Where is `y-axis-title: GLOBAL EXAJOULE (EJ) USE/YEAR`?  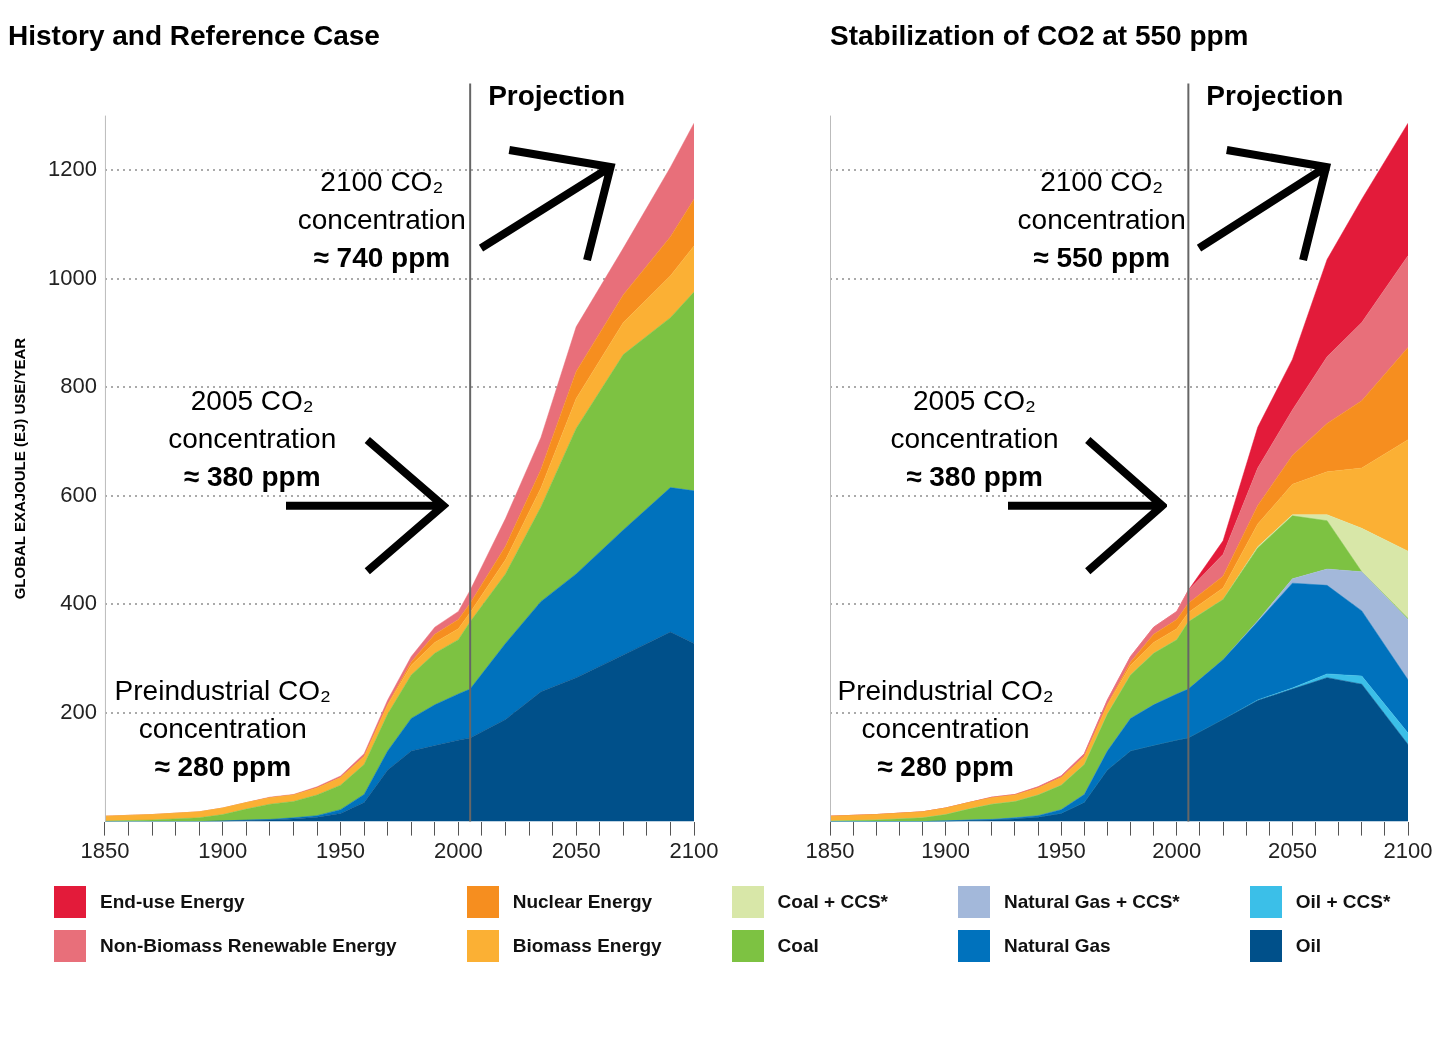 y-axis-title: GLOBAL EXAJOULE (EJ) USE/YEAR is located at coordinates (20, 468).